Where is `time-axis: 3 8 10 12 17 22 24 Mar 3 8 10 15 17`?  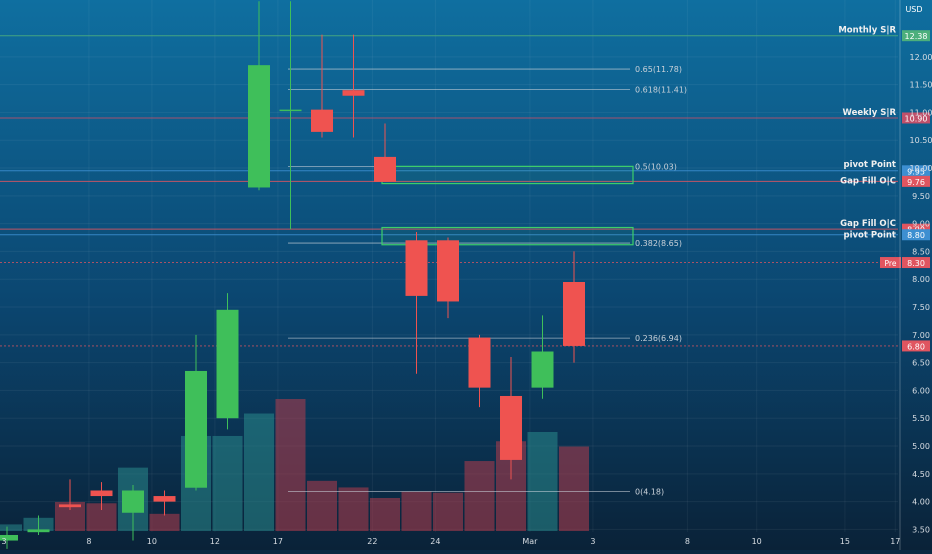 time-axis: 3 8 10 12 17 22 24 Mar 3 8 10 15 17 is located at coordinates (450, 541).